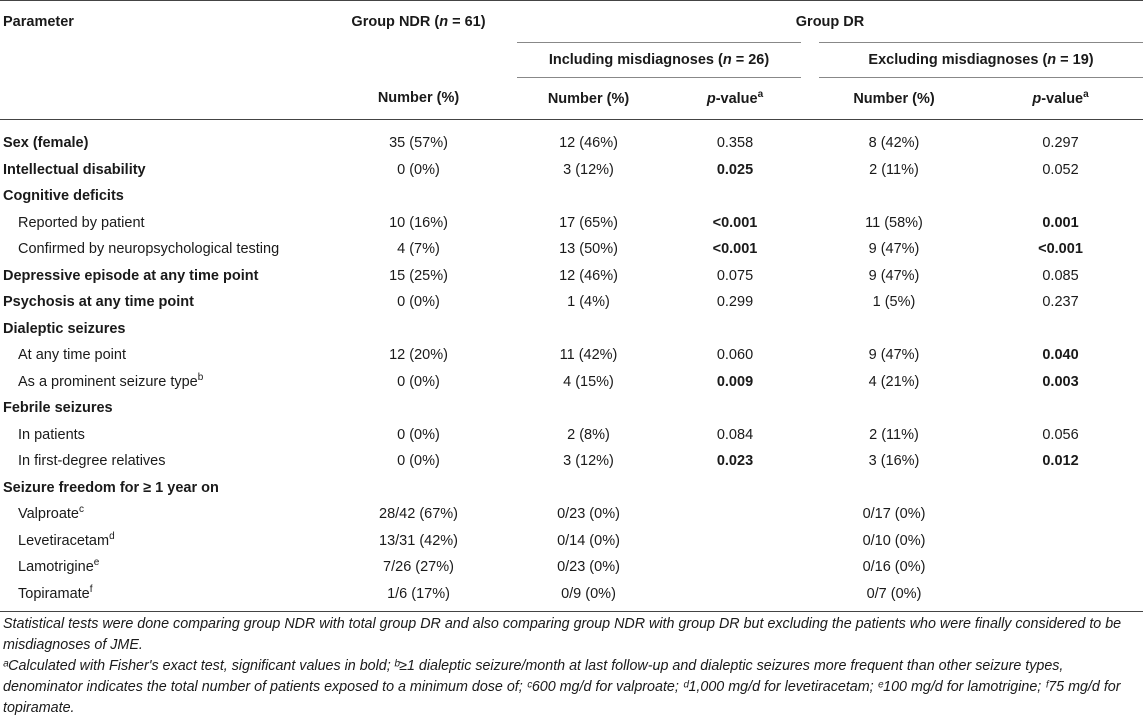 This screenshot has height=719, width=1143. Describe the element at coordinates (160, 249) in the screenshot. I see `row-label: Confirmed by neuropsychological testing` at that location.